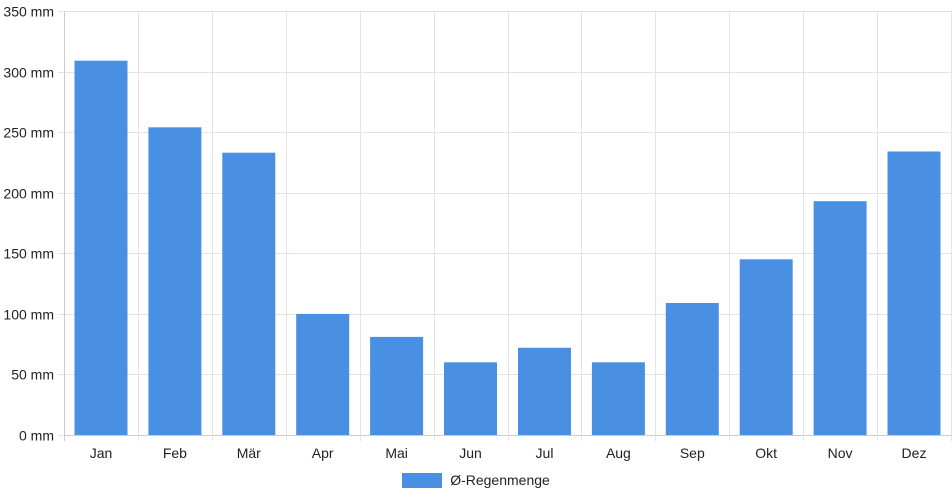 This screenshot has width=952, height=500. What do you see at coordinates (840, 318) in the screenshot?
I see `bar-nov` at bounding box center [840, 318].